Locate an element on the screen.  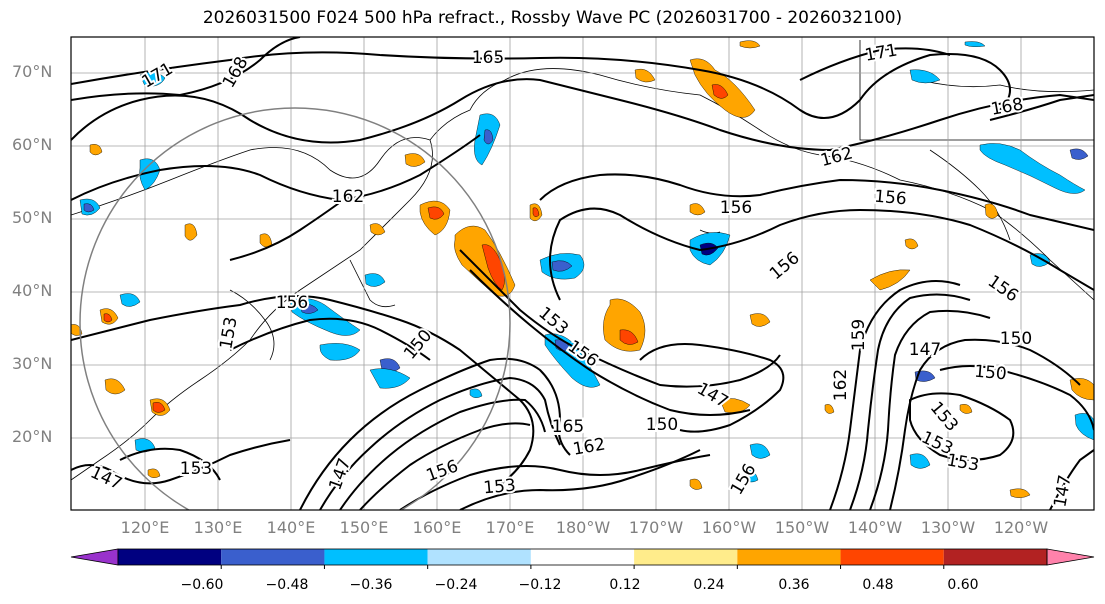
lat-label-20: 20°N is located at coordinates (32, 436).